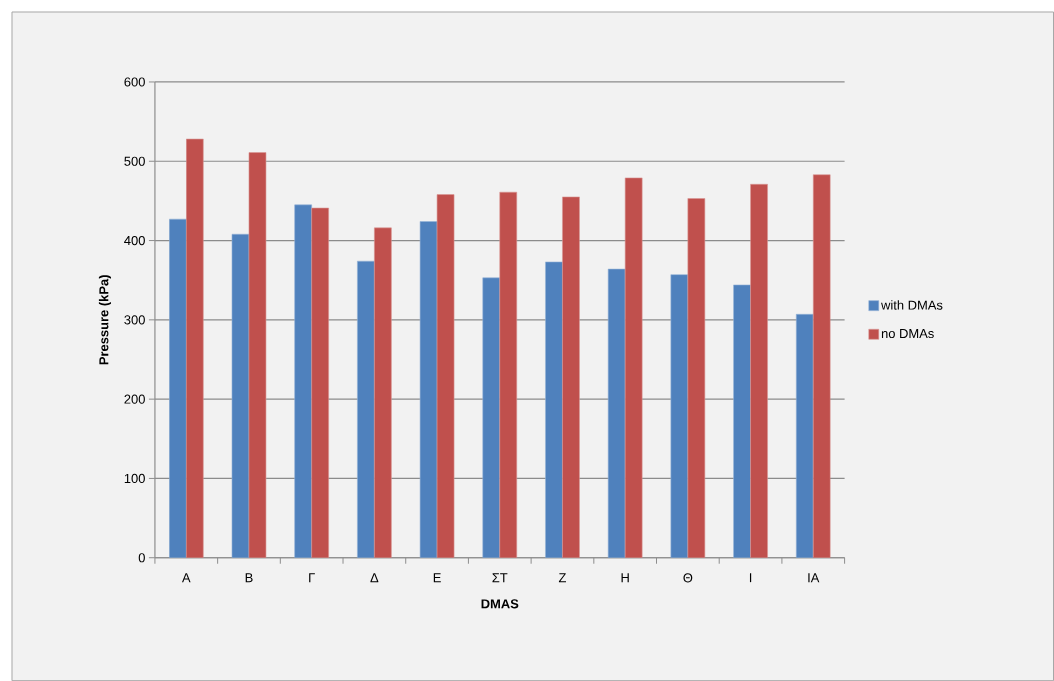 The image size is (1054, 681). Describe the element at coordinates (104, 320) in the screenshot. I see `y-axis-title: Pressure (kPa)` at that location.